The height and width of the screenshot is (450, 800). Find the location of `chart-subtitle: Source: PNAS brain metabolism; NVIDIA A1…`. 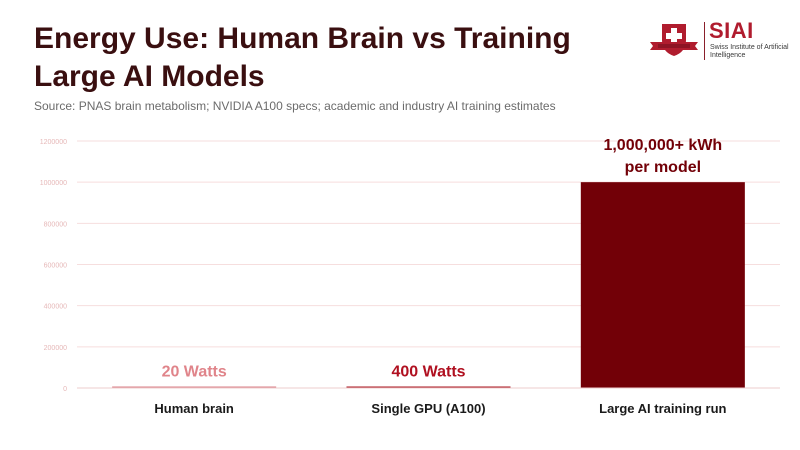

chart-subtitle: Source: PNAS brain metabolism; NVIDIA A1… is located at coordinates (295, 106).